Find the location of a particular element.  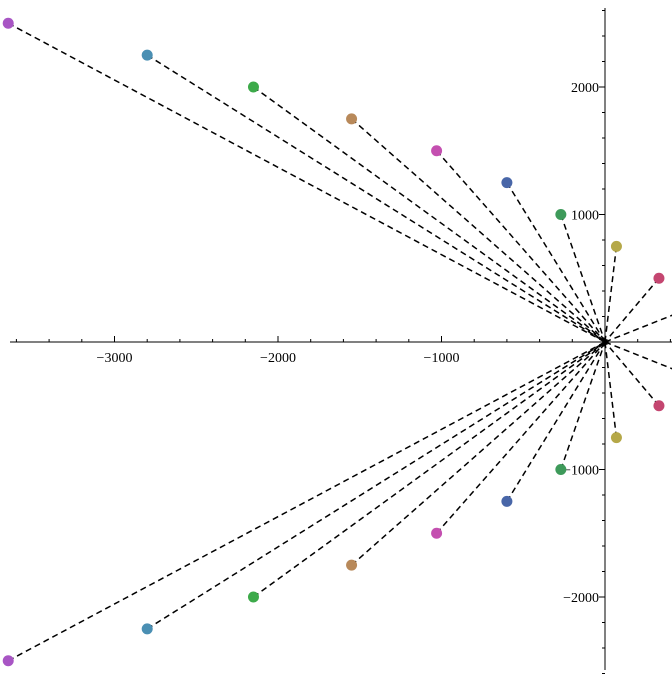

y-tick-label: 1000 is located at coordinates (585, 216).